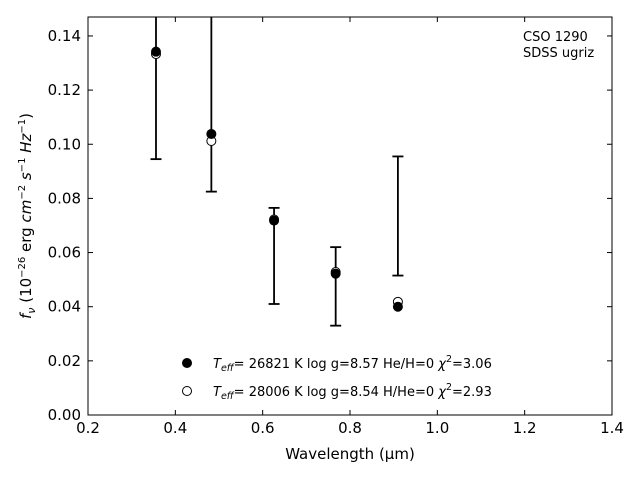  What do you see at coordinates (612, 428) in the screenshot?
I see `x-tick-label: 1.4` at bounding box center [612, 428].